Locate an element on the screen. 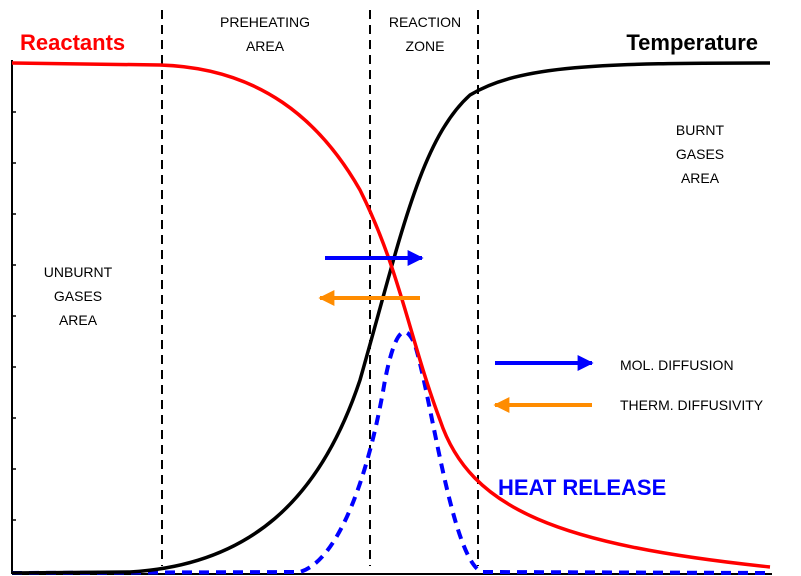  reactants-label: Reactants is located at coordinates (72, 42).